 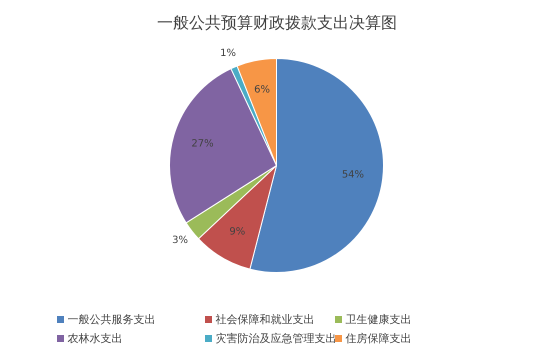 What do you see at coordinates (276, 338) in the screenshot?
I see `legend-label: 灾害防治及应急管理支出` at bounding box center [276, 338].